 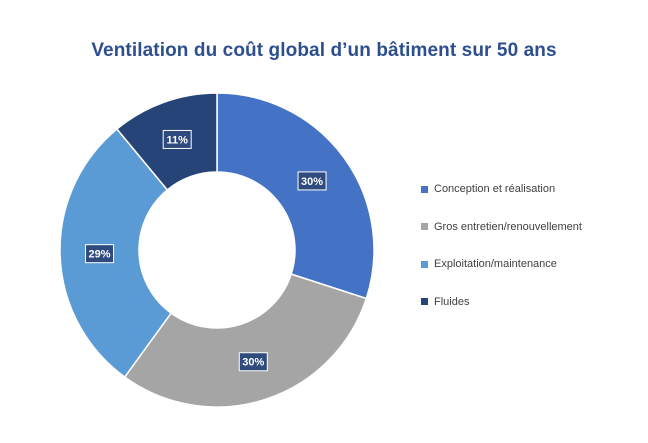 I want to click on legend-item-exploitation: Exploitation/maintenance, so click(x=501, y=264).